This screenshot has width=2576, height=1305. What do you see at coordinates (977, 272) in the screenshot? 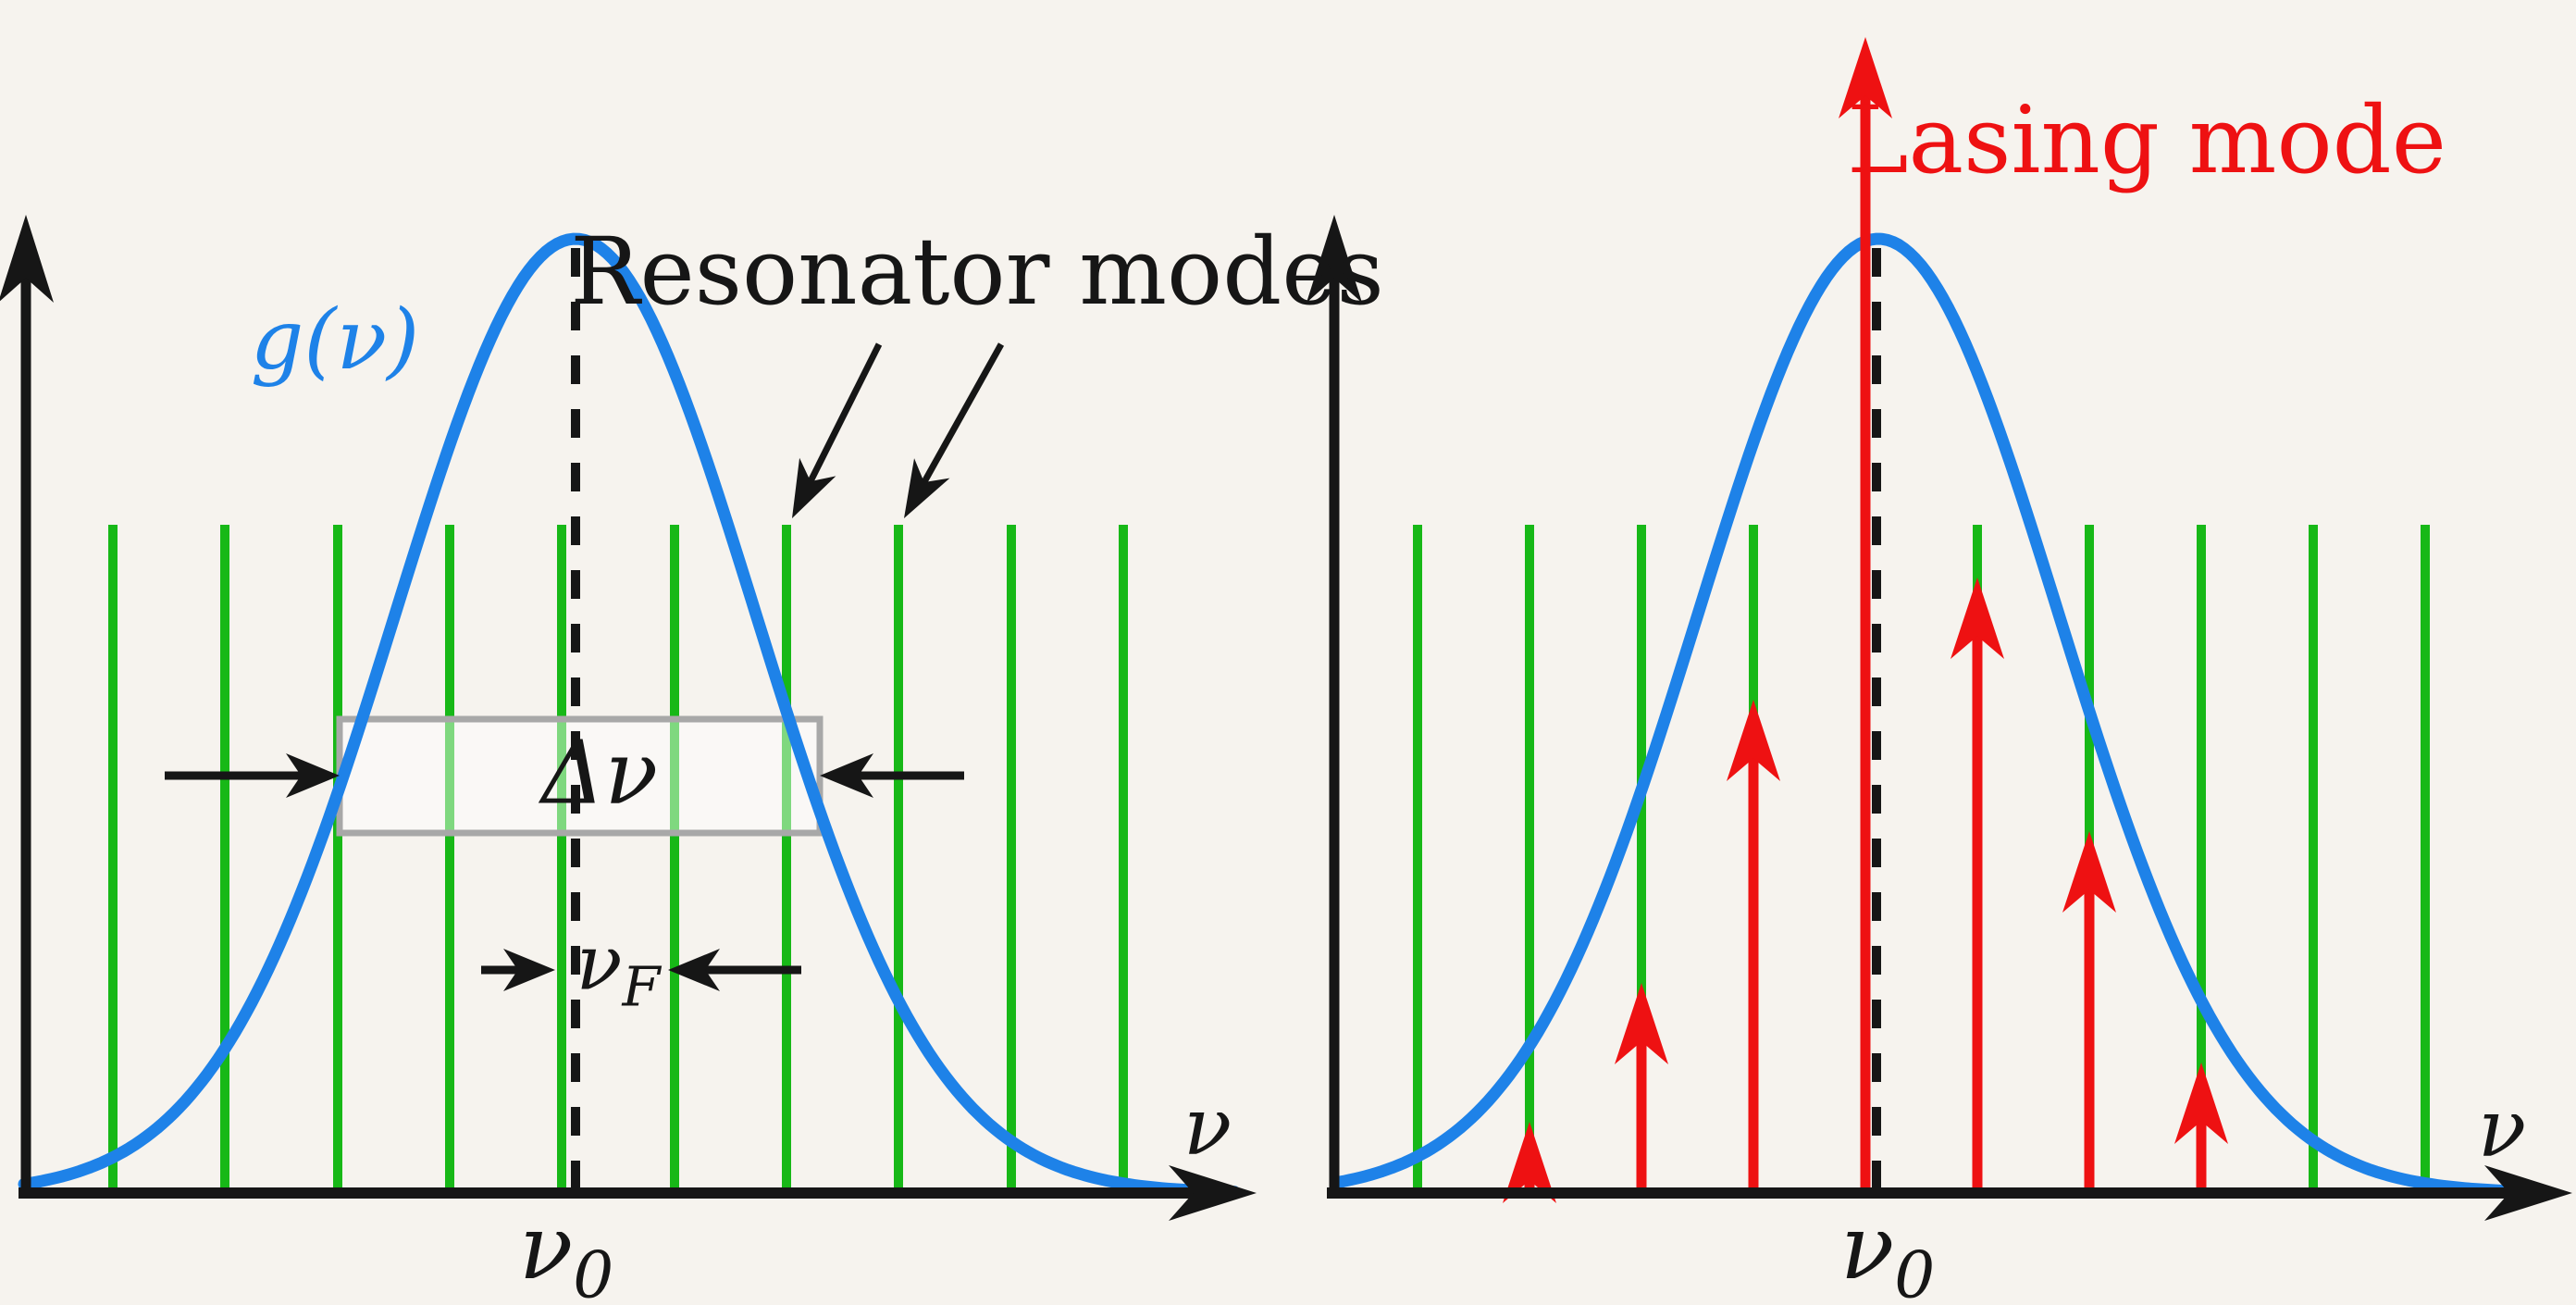
I see `resonator-modes-label: Resonator modes` at bounding box center [977, 272].